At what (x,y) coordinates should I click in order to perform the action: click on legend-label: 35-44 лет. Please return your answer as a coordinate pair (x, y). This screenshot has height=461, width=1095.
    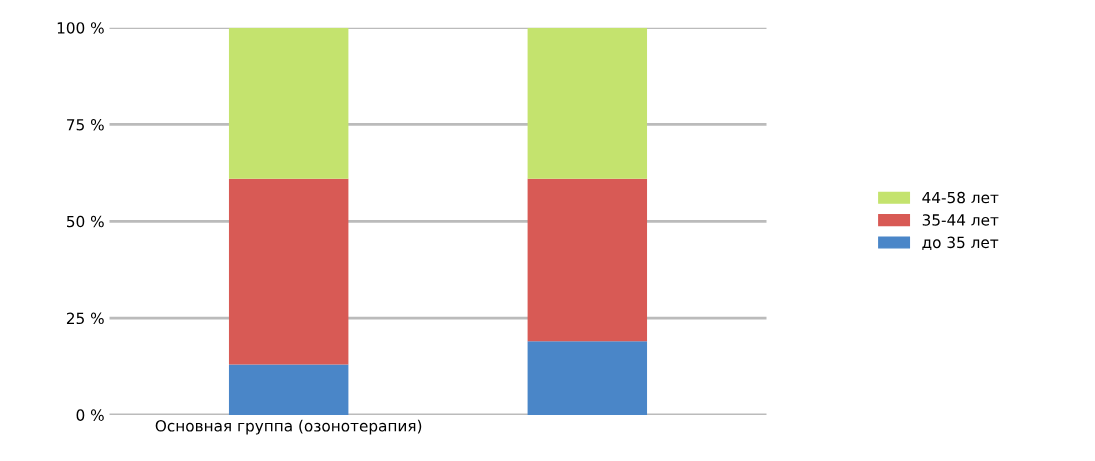
    Looking at the image, I should click on (960, 220).